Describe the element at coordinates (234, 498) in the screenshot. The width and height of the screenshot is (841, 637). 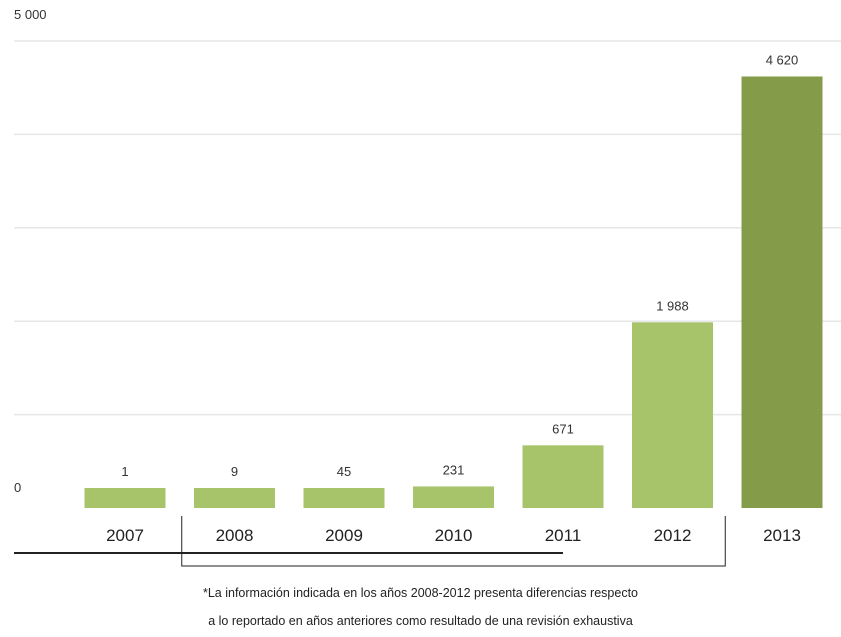
I see `bar-2008` at that location.